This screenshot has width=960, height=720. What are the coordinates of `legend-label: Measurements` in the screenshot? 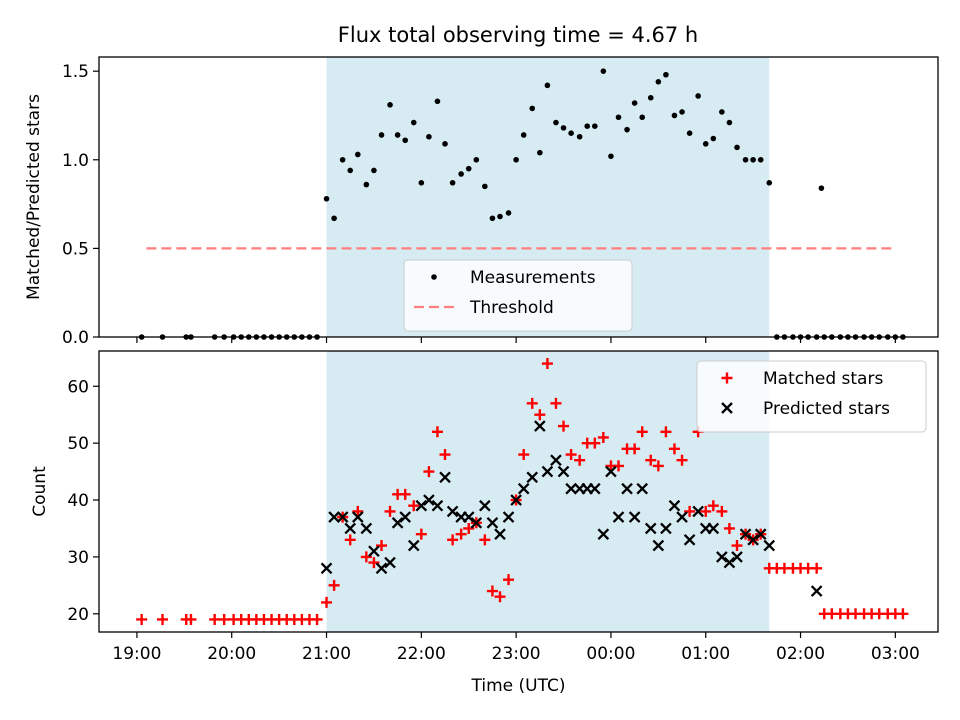 It's located at (533, 278).